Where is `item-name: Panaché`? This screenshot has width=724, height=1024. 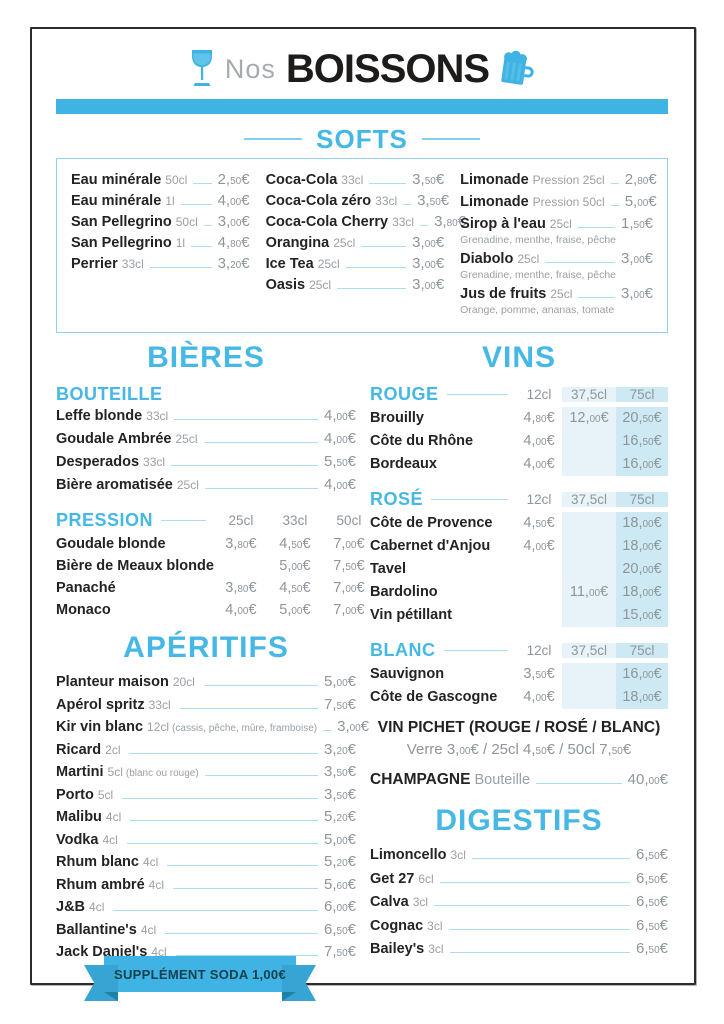 item-name: Panaché is located at coordinates (86, 588).